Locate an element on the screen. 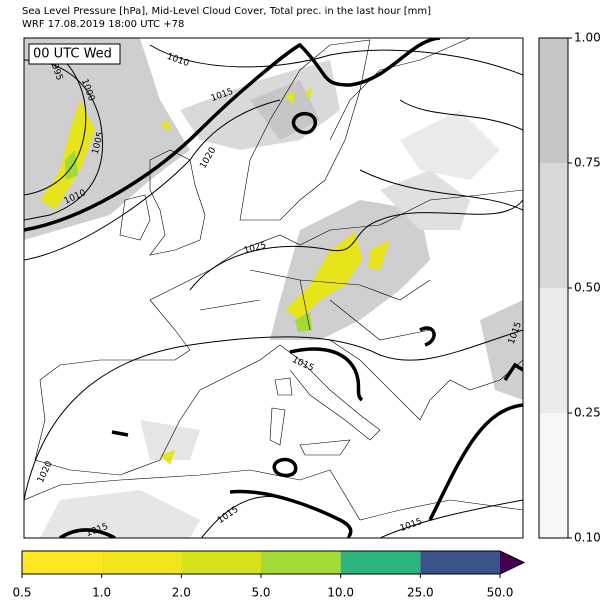  colorbar-frame is located at coordinates (273, 562).